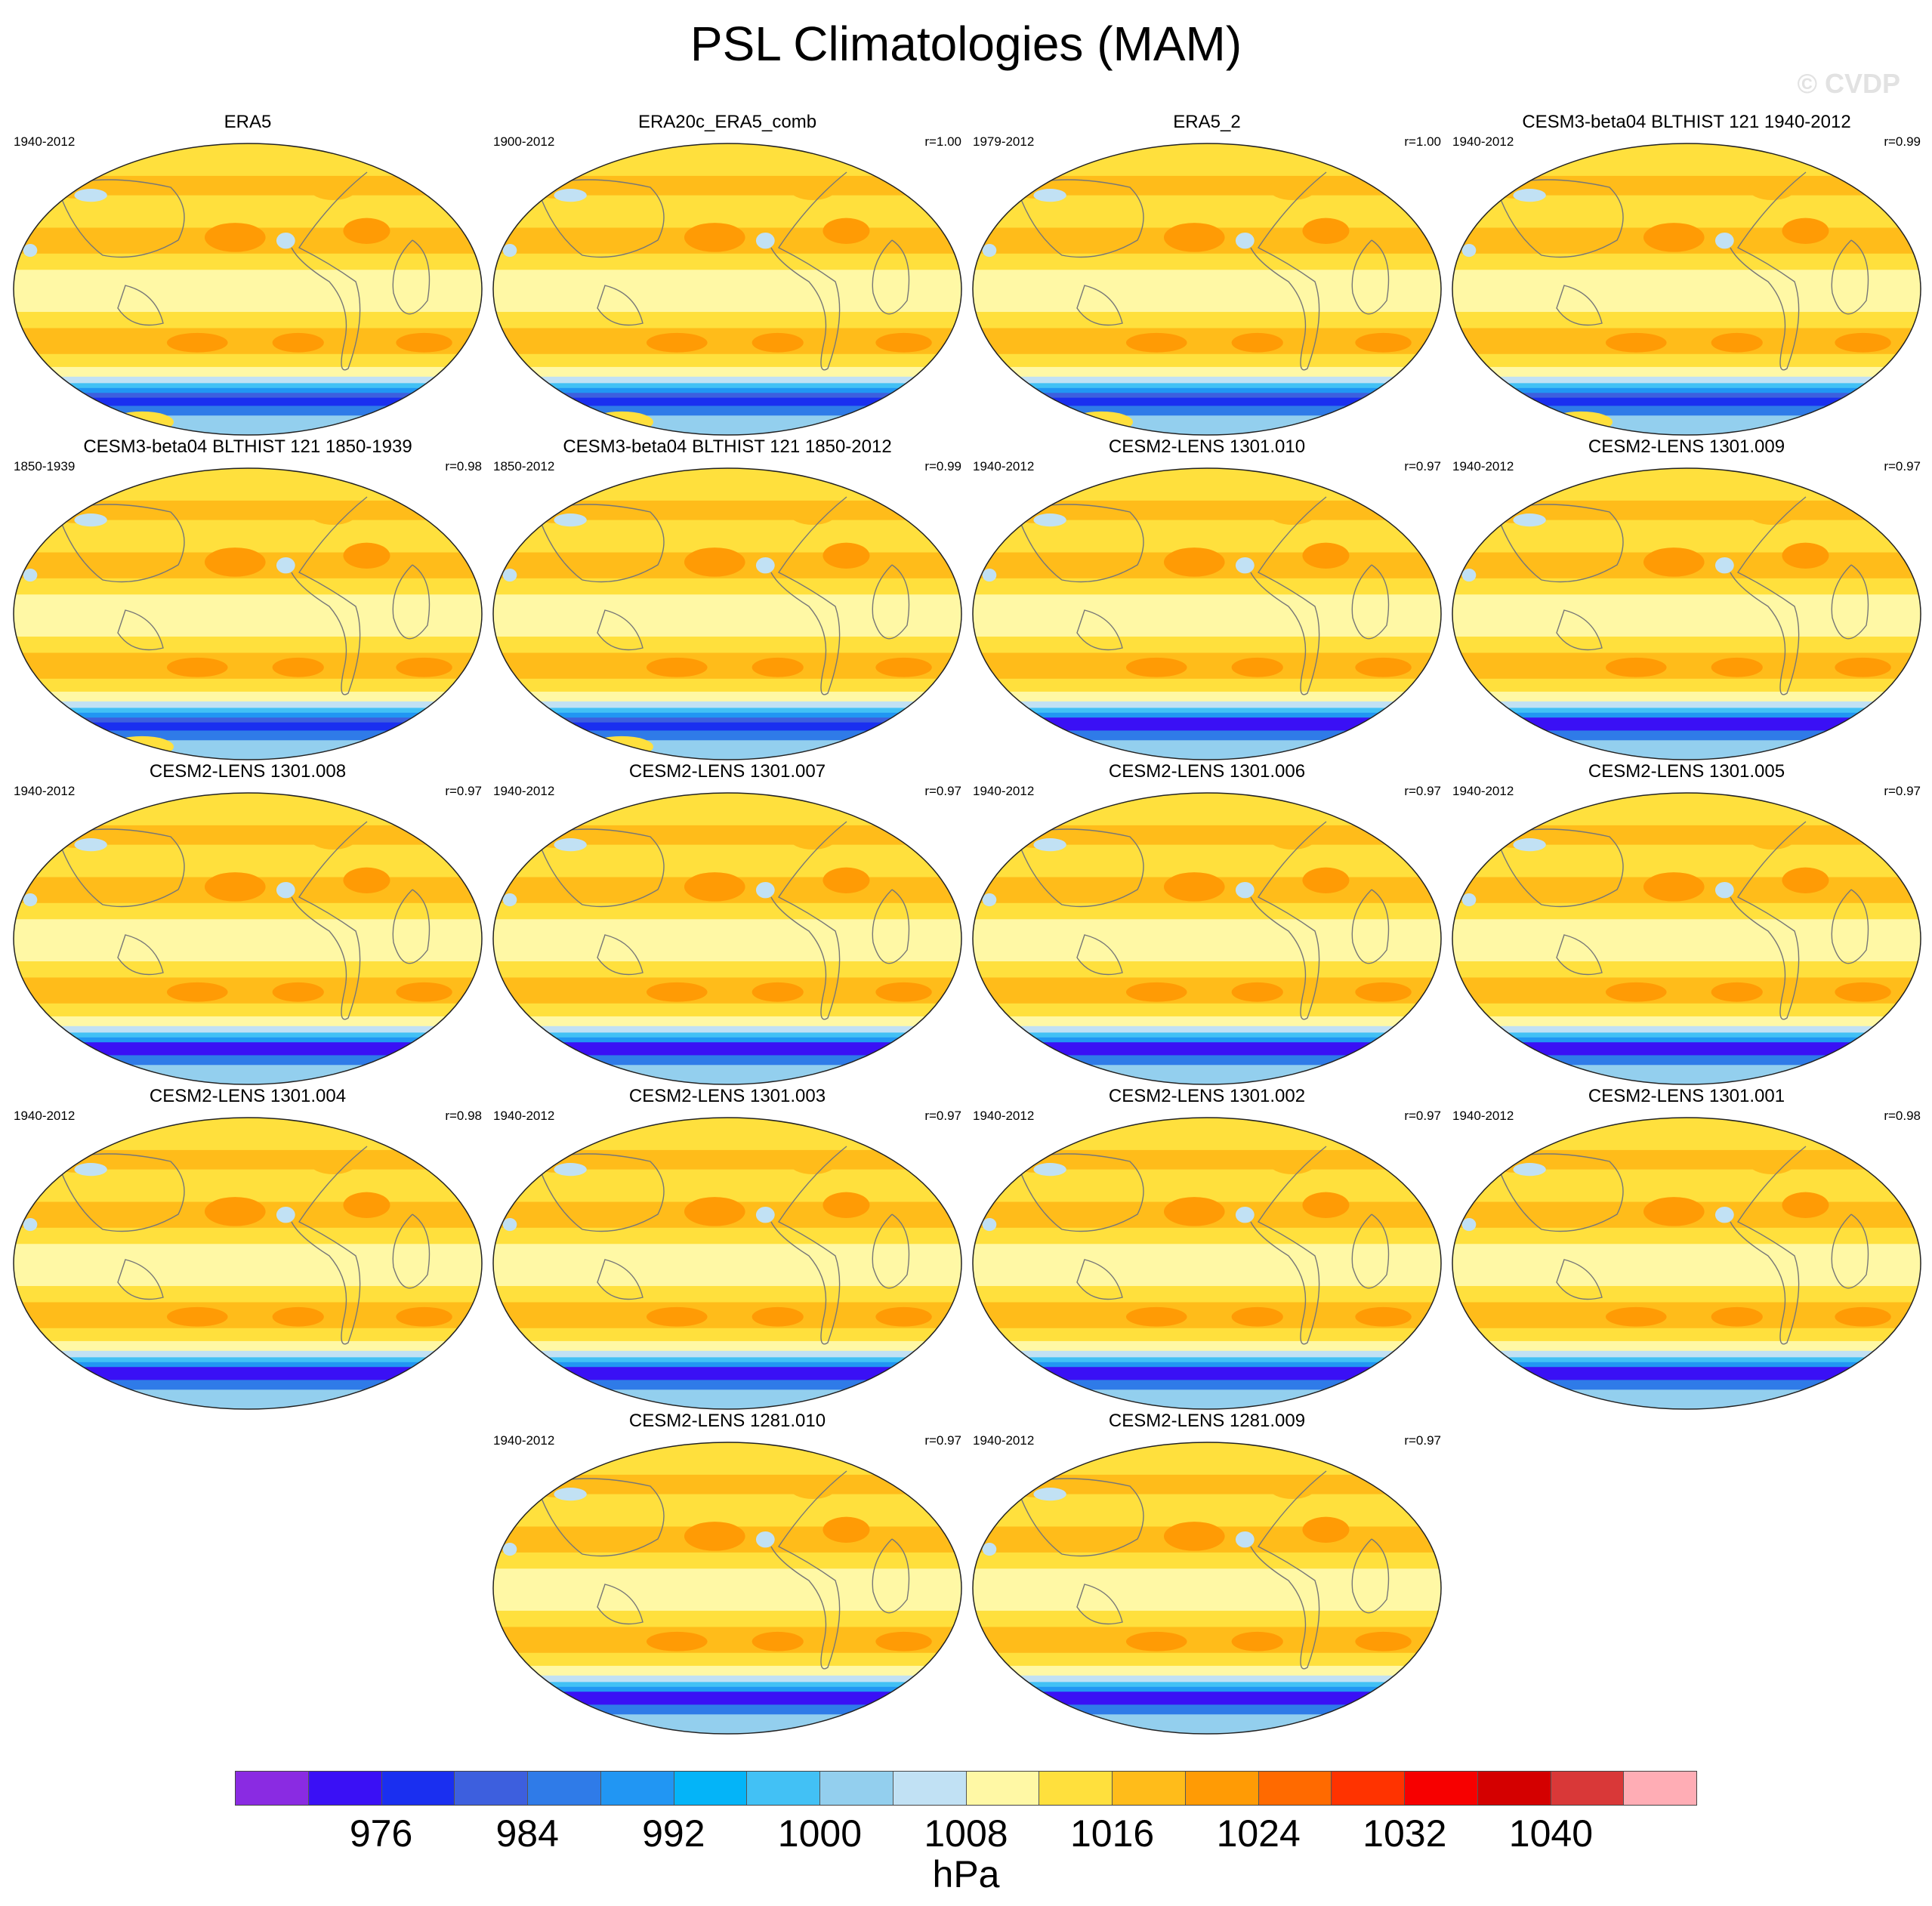 The image size is (1932, 1906). I want to click on panel-years: 1940-2012, so click(1004, 1440).